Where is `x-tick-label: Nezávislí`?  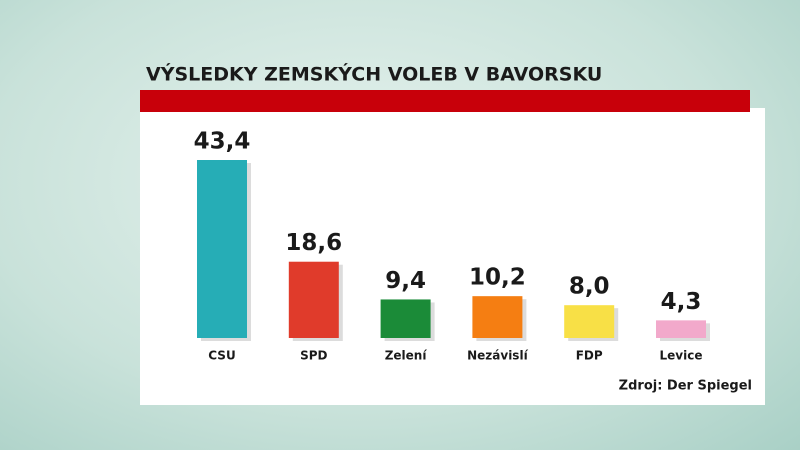 x-tick-label: Nezávislí is located at coordinates (497, 356).